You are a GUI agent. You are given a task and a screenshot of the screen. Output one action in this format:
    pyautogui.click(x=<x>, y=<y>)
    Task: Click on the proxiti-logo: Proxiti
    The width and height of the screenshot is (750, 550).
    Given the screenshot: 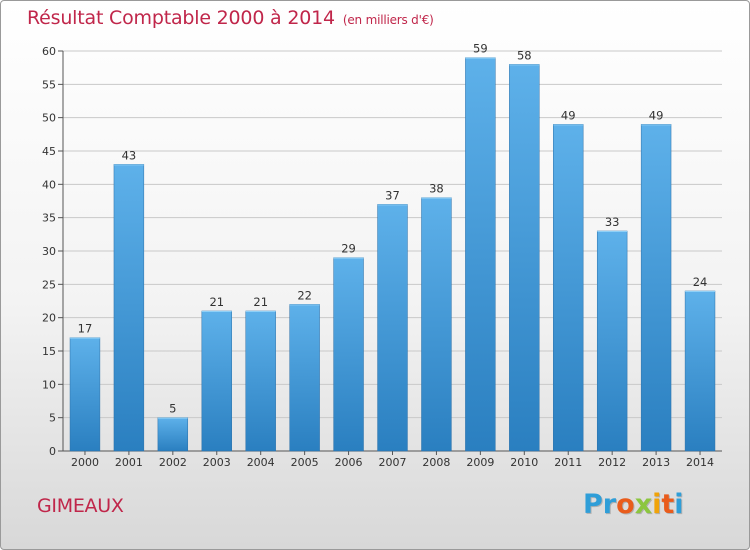 What is the action you would take?
    pyautogui.click(x=633, y=504)
    